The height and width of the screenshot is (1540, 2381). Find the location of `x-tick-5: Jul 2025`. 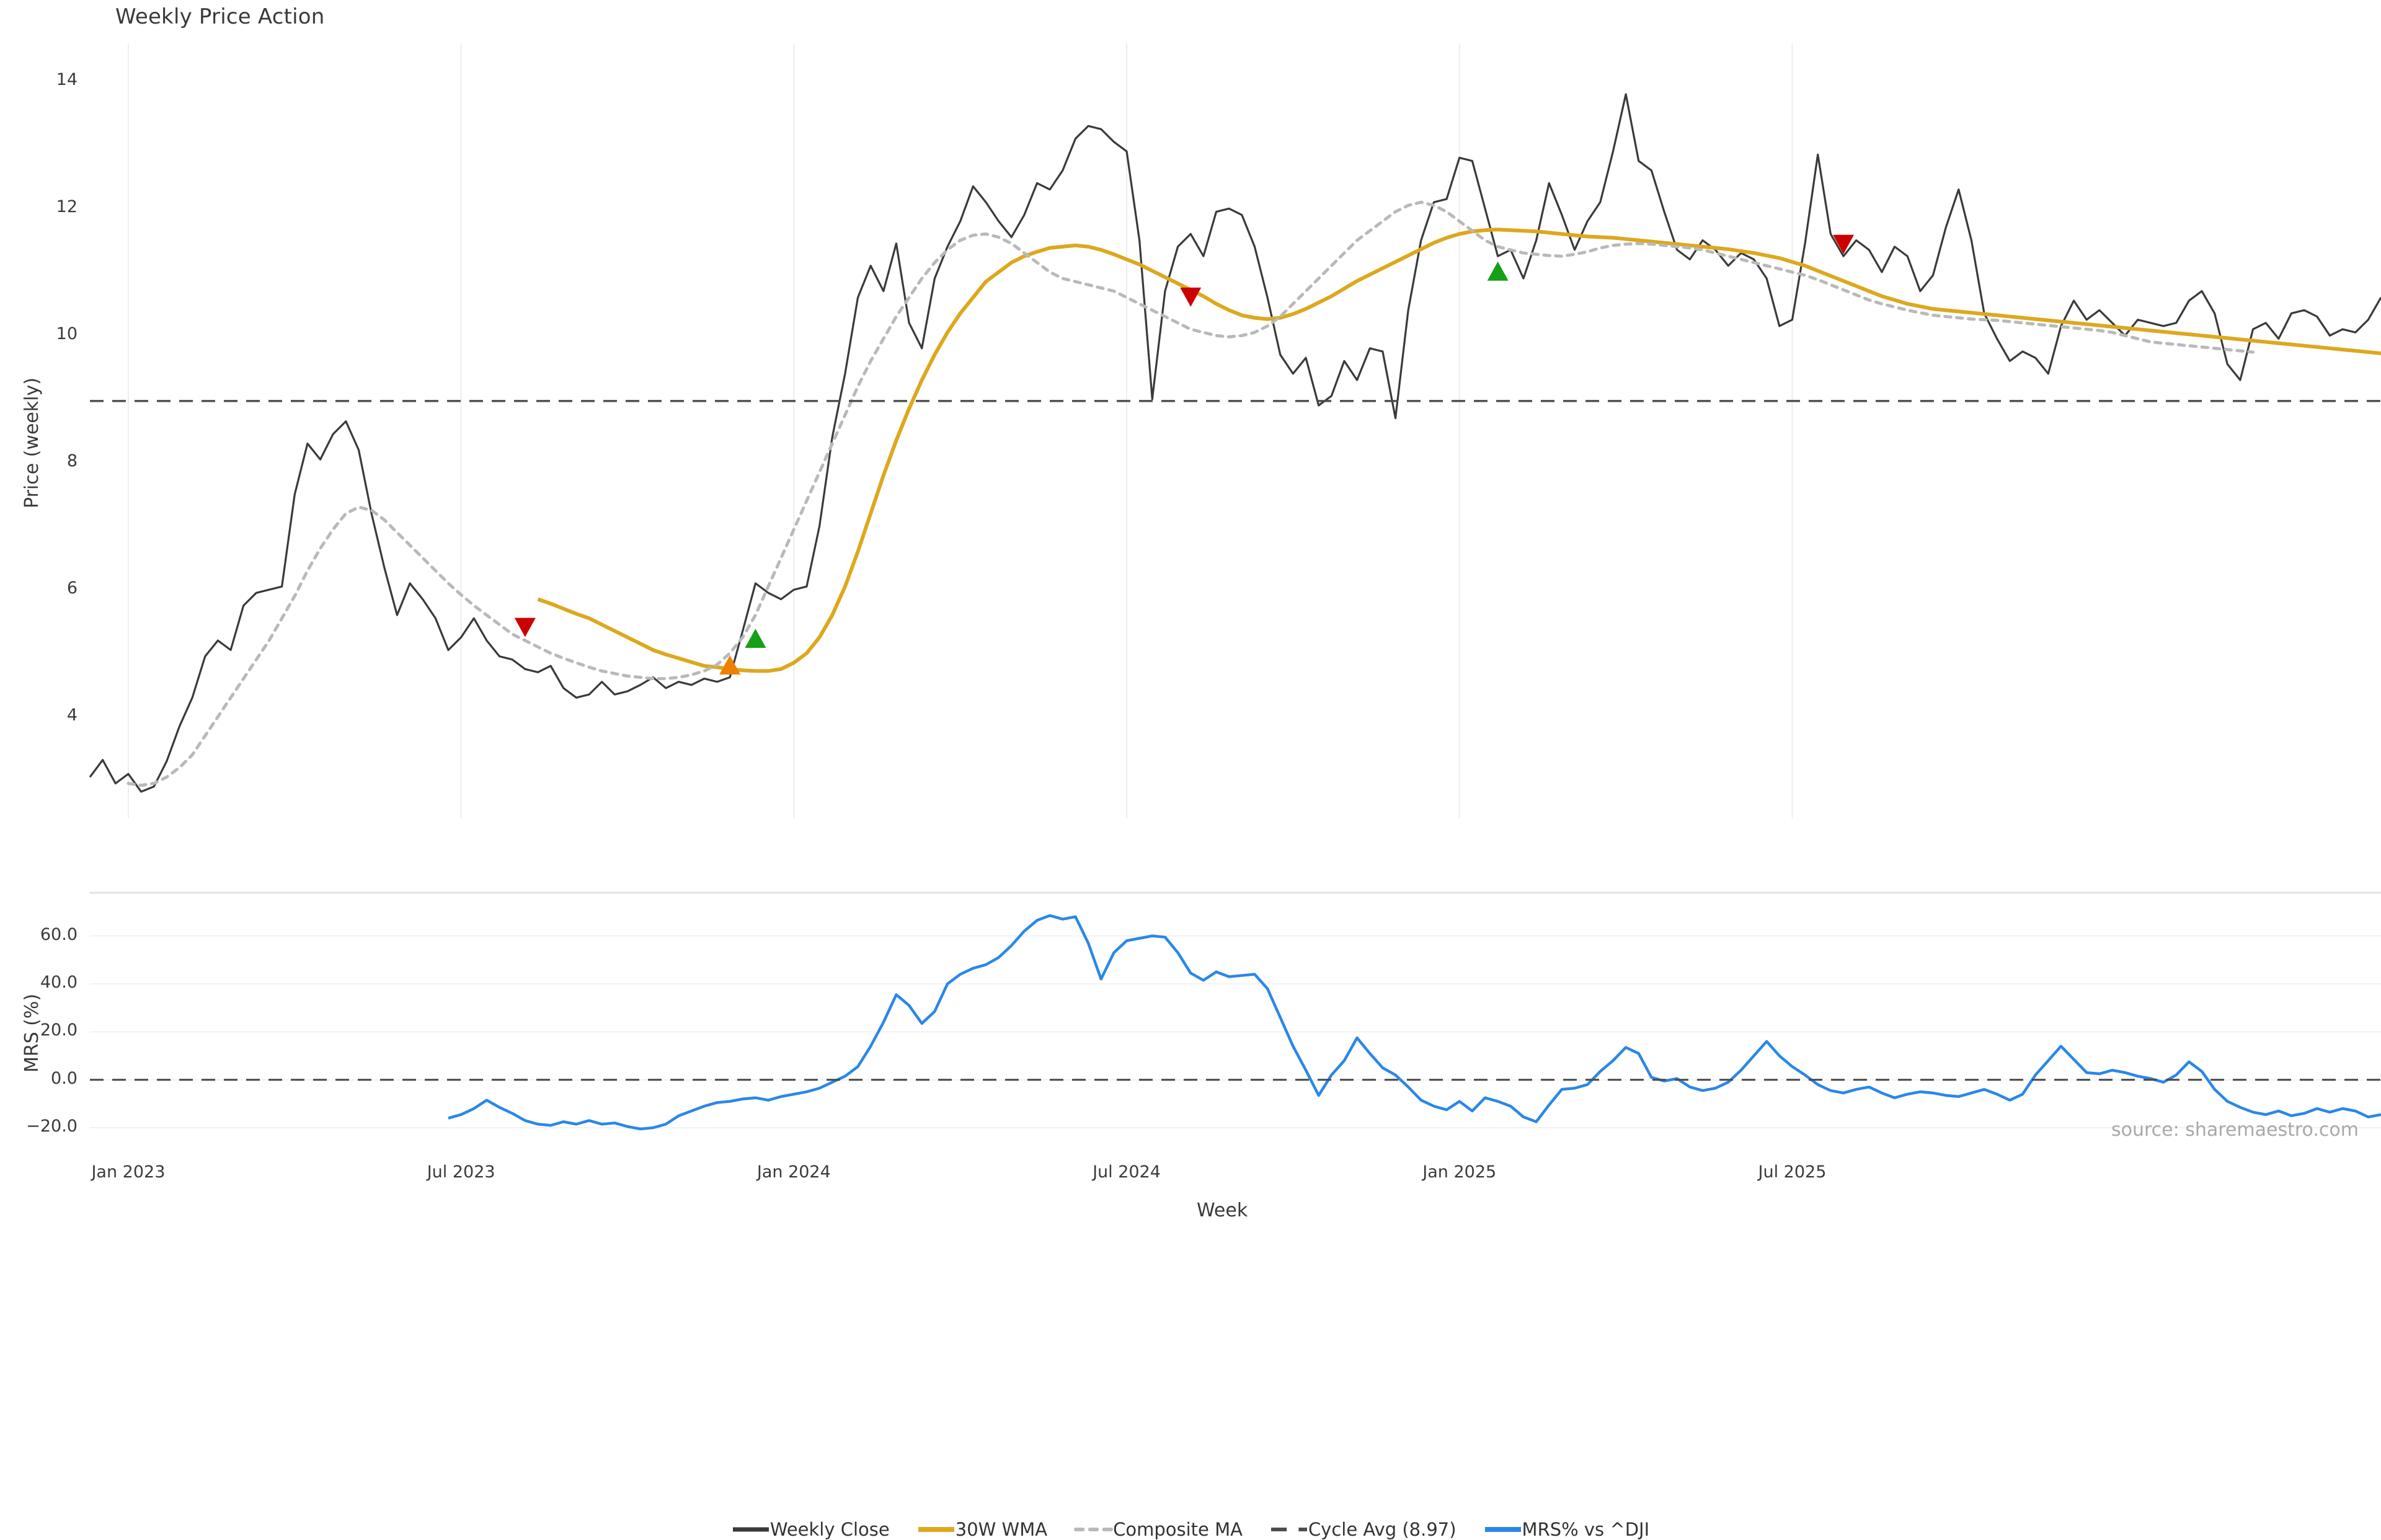

x-tick-5: Jul 2025 is located at coordinates (1792, 1172).